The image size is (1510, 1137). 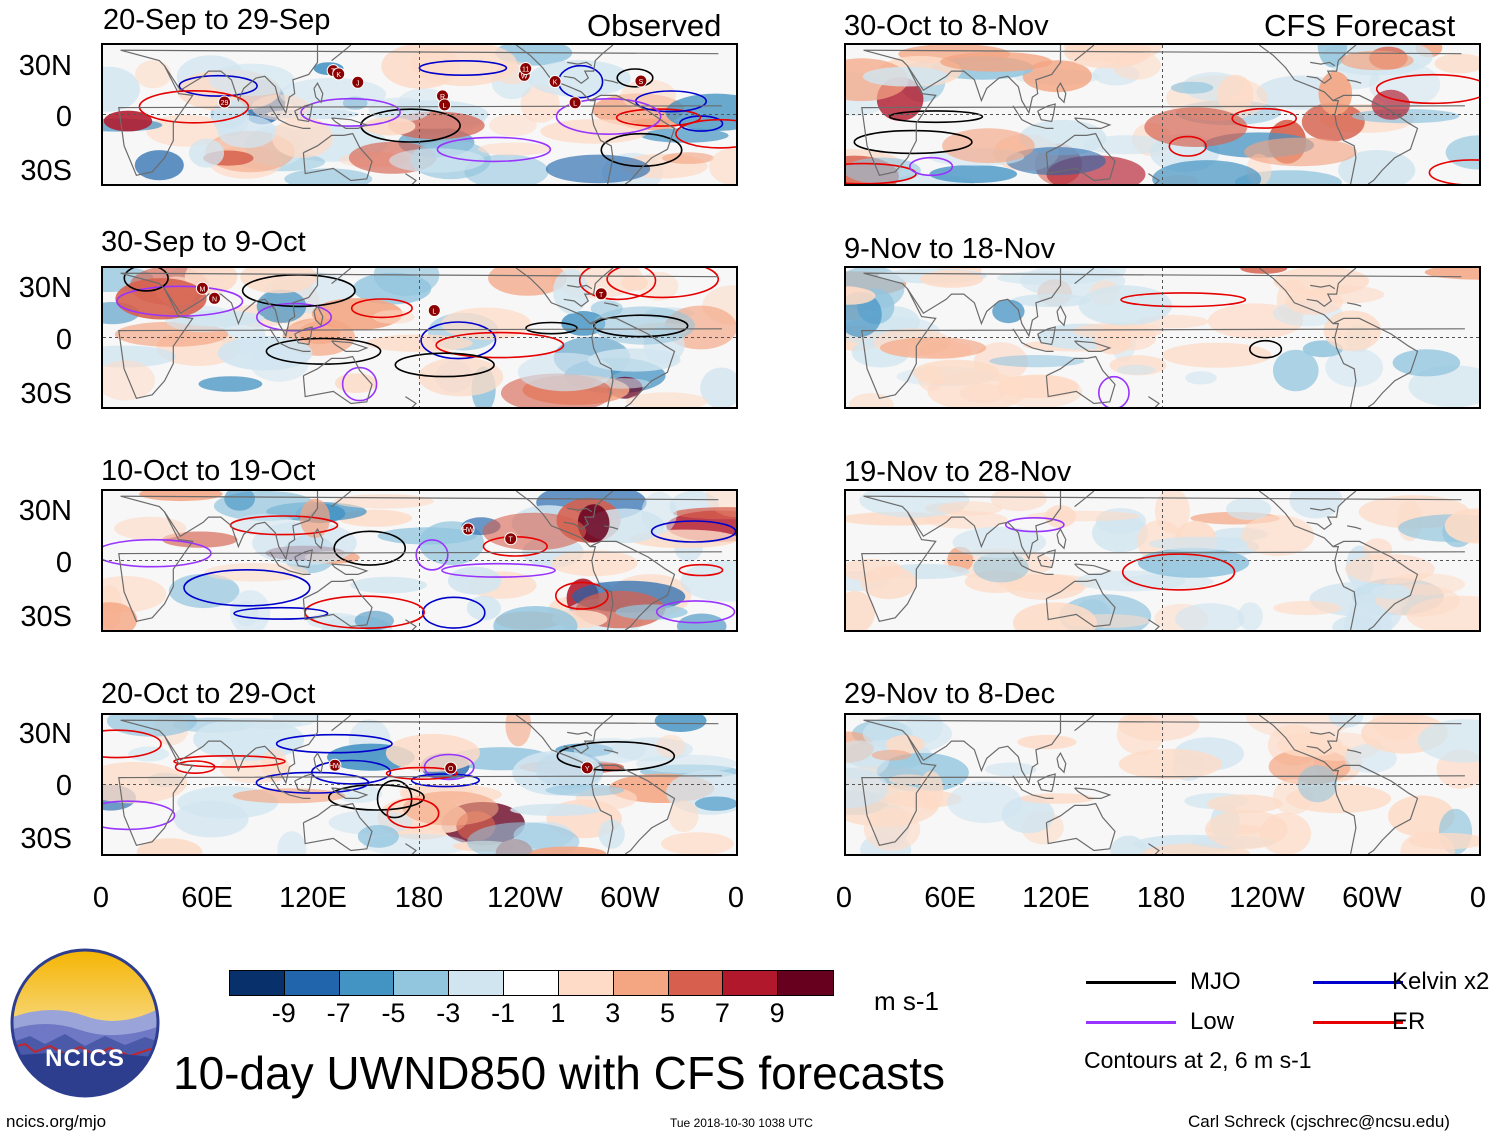 I want to click on logo-text: NCICS, so click(x=85, y=1058).